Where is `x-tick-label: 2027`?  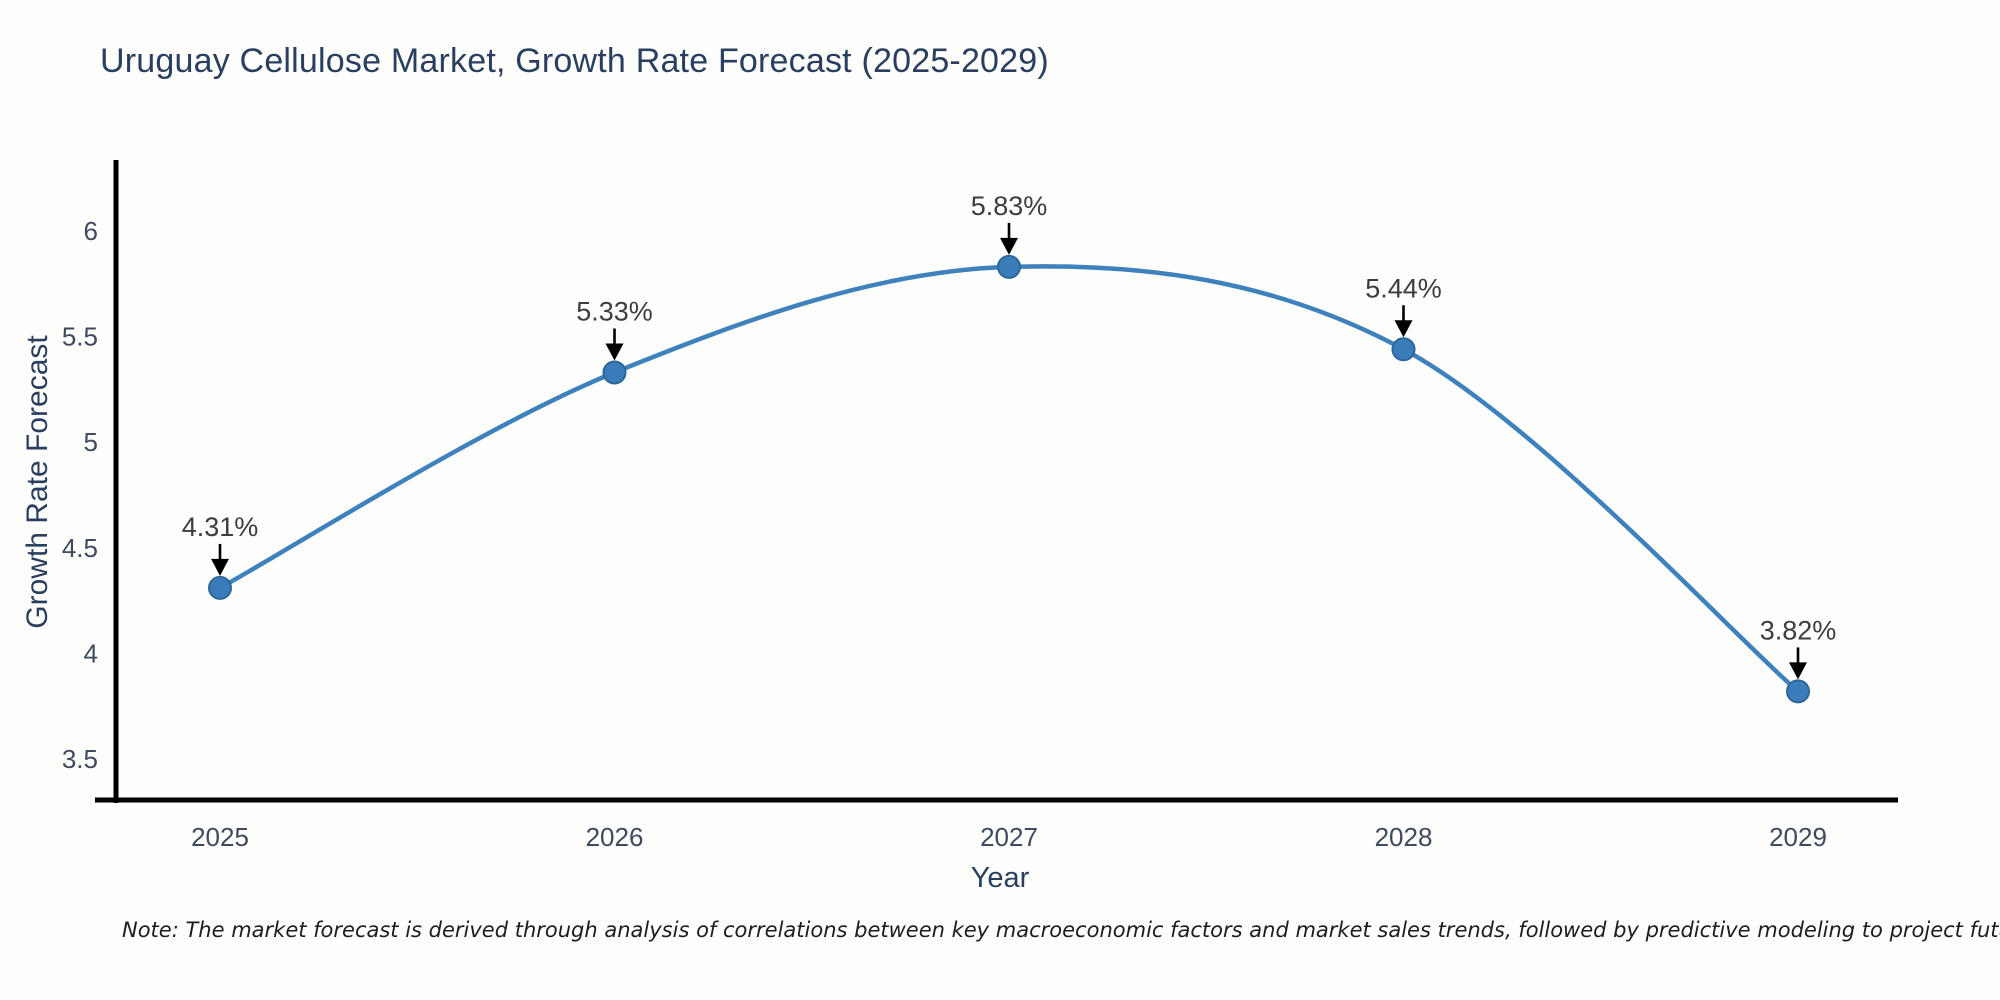
x-tick-label: 2027 is located at coordinates (1009, 837).